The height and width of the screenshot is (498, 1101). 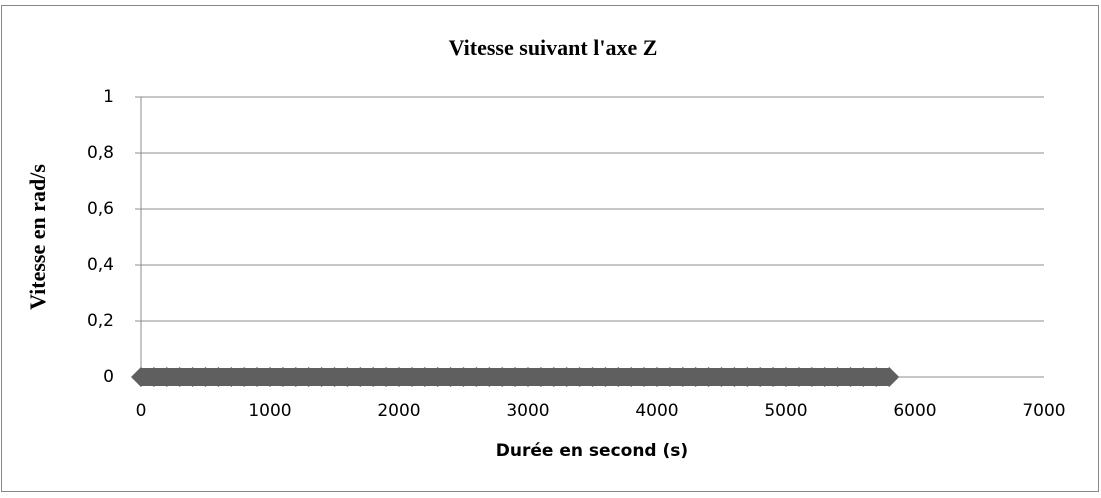 I want to click on y-tick-label: 0,2, so click(x=100, y=321).